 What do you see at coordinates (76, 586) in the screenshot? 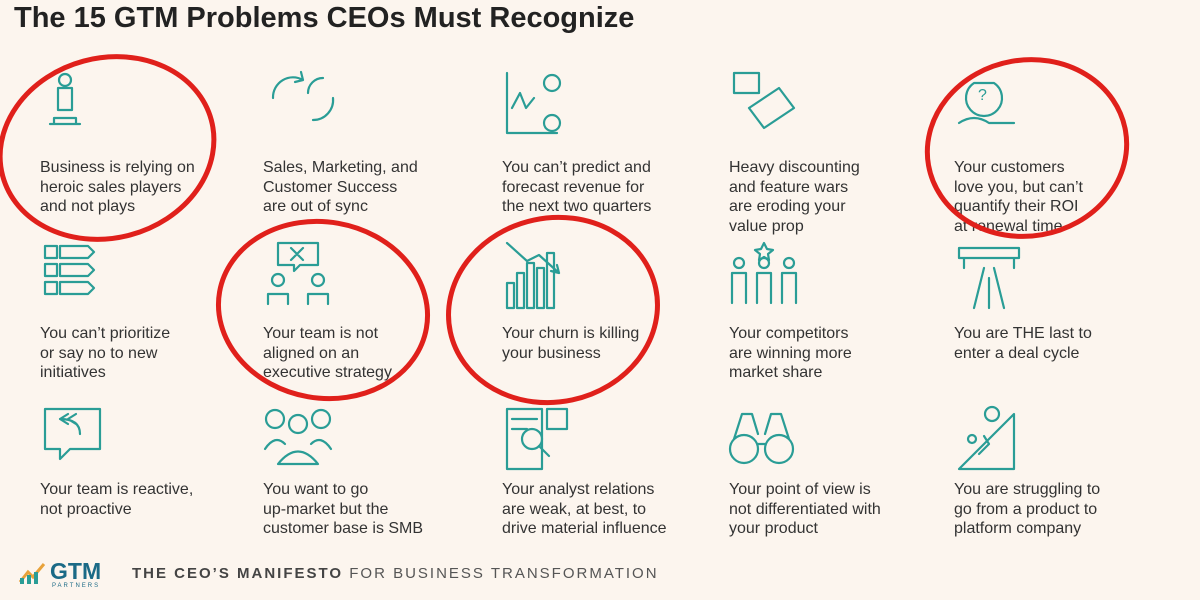
I see `logo-sub: PARTNERS` at bounding box center [76, 586].